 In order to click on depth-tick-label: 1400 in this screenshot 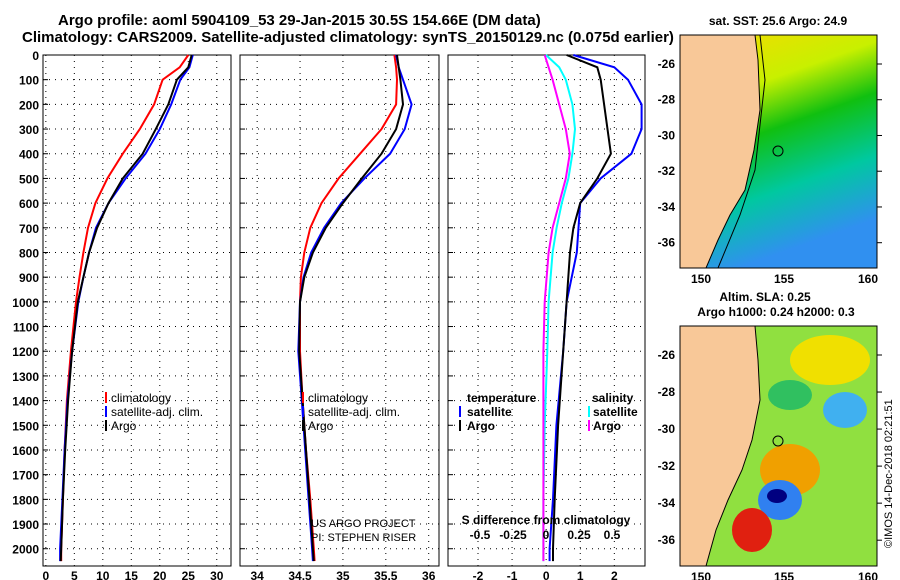, I will do `click(25, 402)`.